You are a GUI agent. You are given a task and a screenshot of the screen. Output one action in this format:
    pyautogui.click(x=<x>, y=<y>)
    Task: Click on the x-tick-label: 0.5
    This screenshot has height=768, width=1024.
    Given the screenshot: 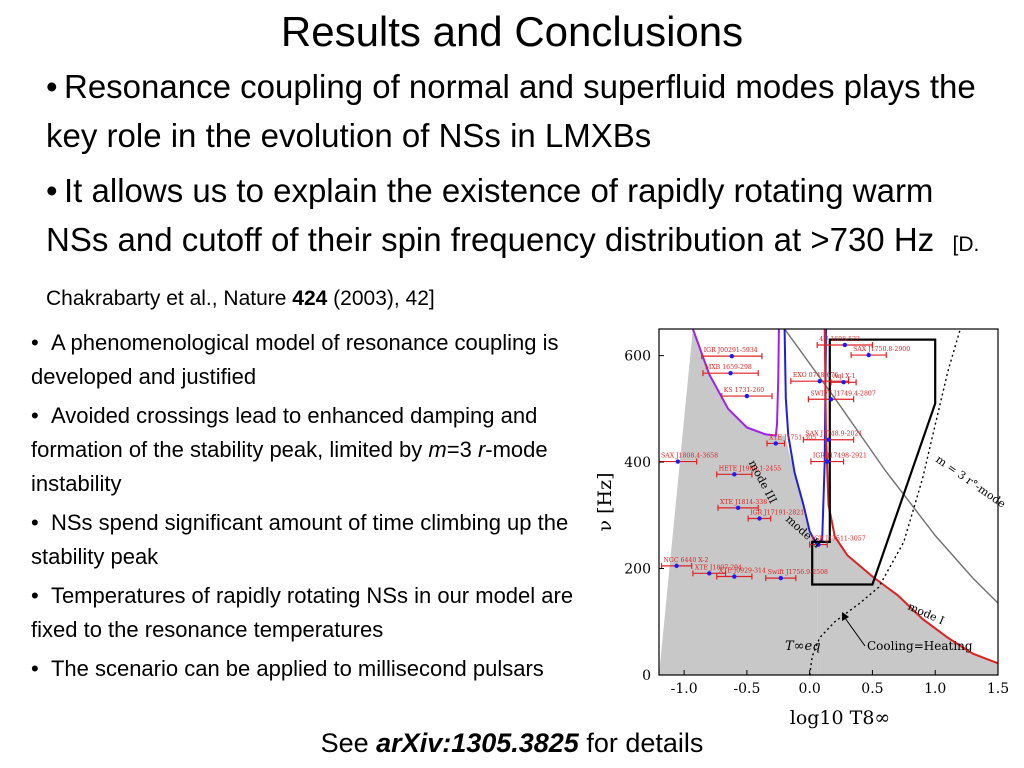 What is the action you would take?
    pyautogui.click(x=872, y=689)
    